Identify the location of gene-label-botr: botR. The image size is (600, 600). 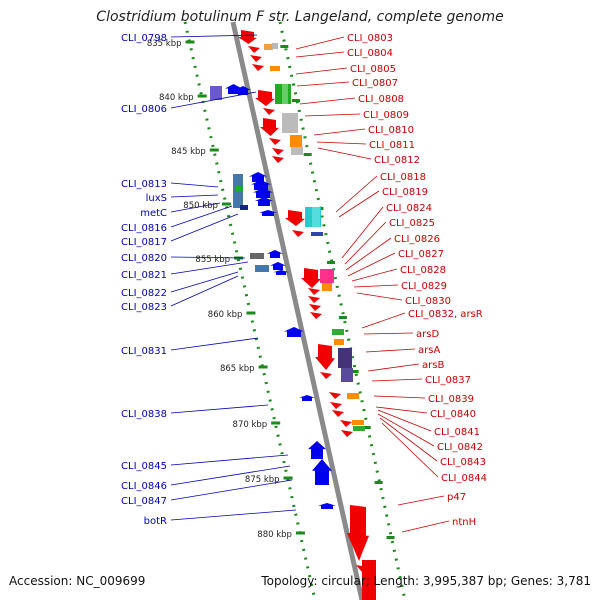
(155, 521).